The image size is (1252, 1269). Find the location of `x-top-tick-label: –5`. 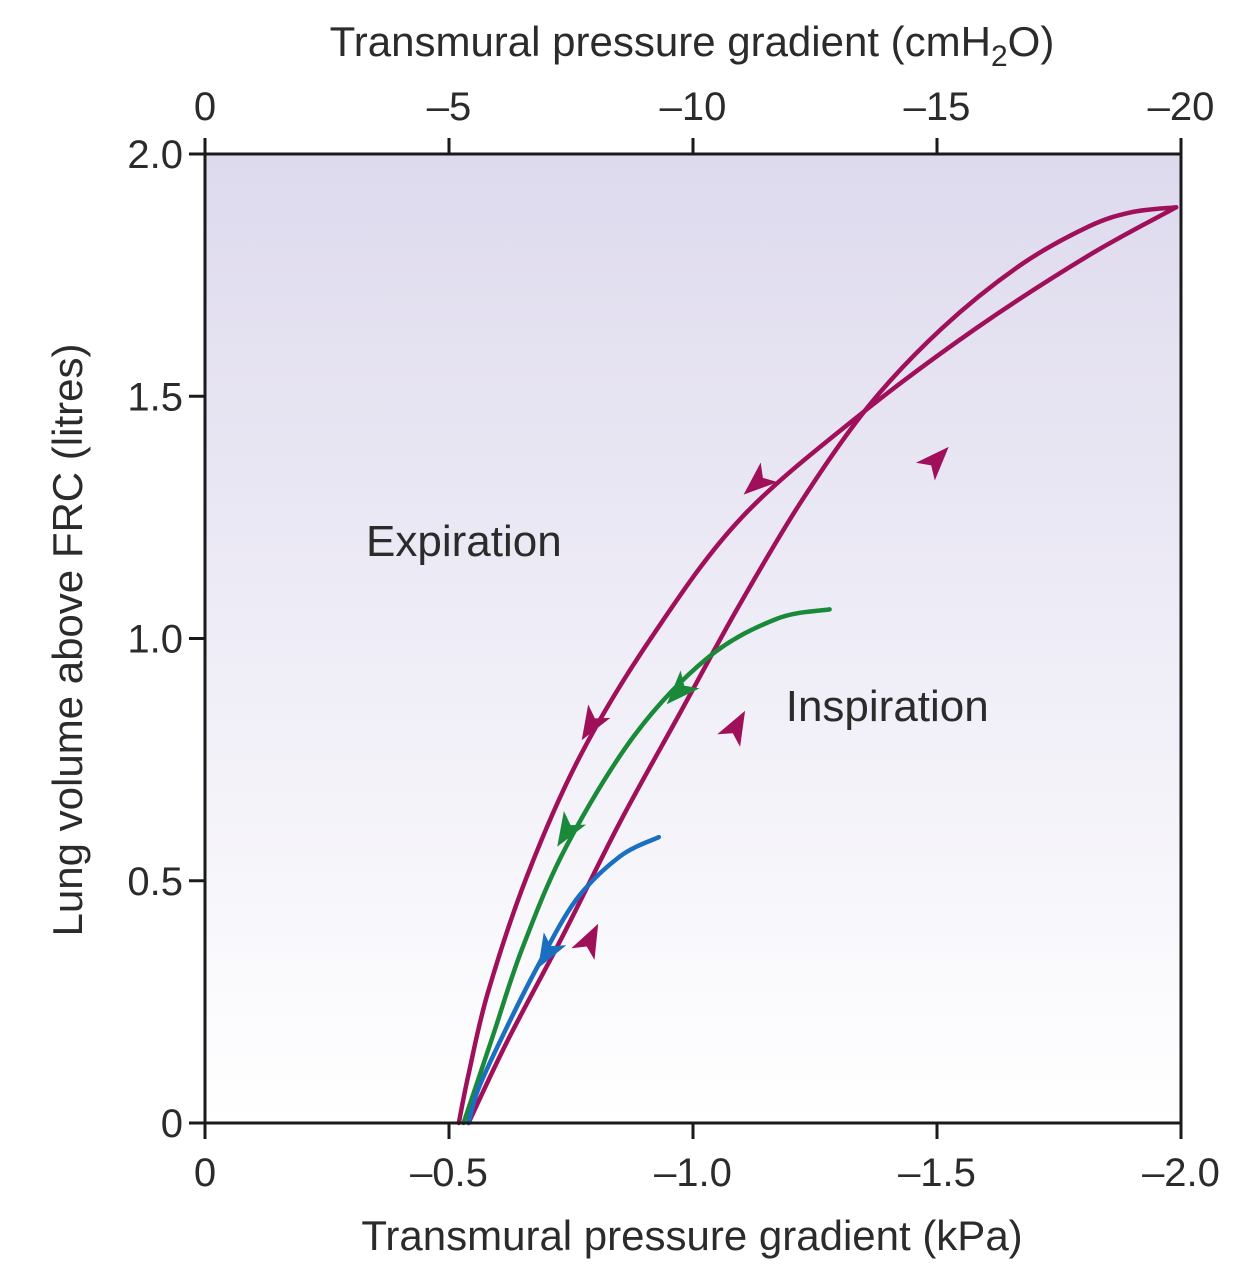

x-top-tick-label: –5 is located at coordinates (449, 107).